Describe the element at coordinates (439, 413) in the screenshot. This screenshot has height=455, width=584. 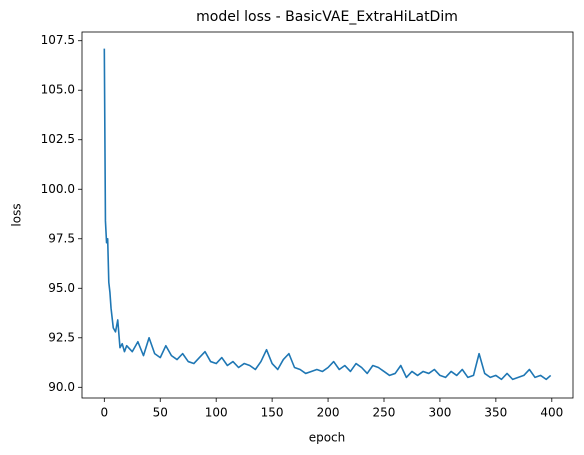
I see `x-tick-label: 300` at that location.